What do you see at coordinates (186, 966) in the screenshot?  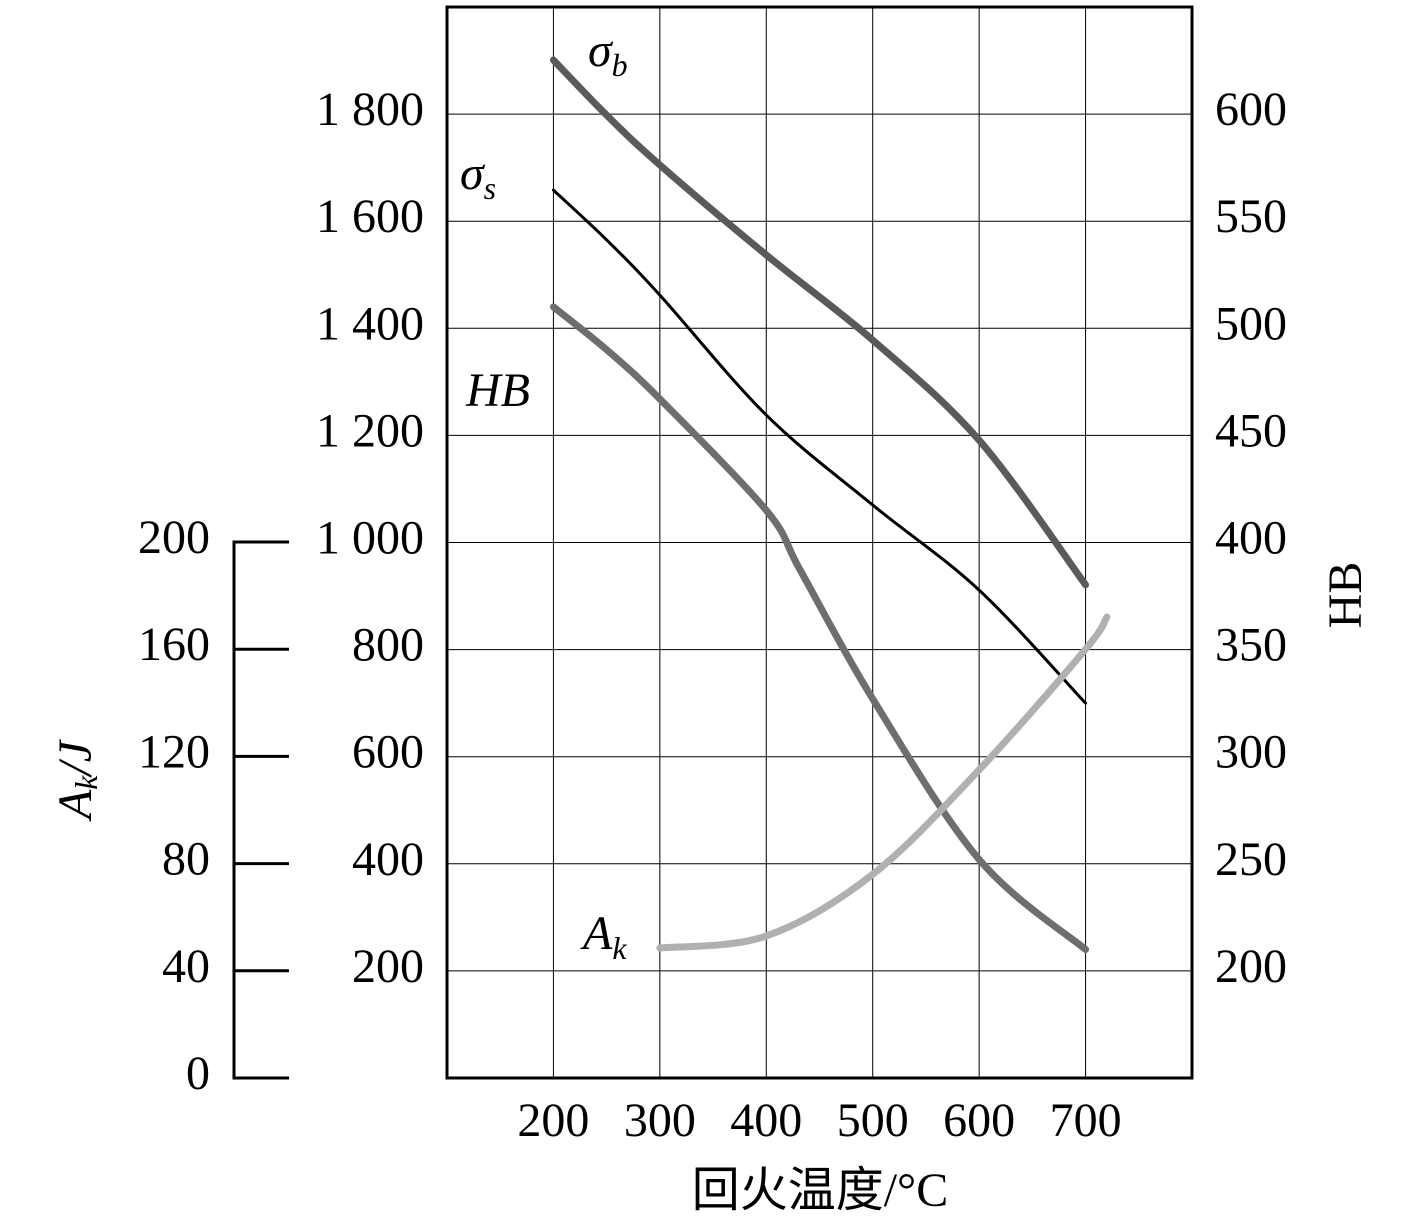 I see `y3-tick-label: 40` at bounding box center [186, 966].